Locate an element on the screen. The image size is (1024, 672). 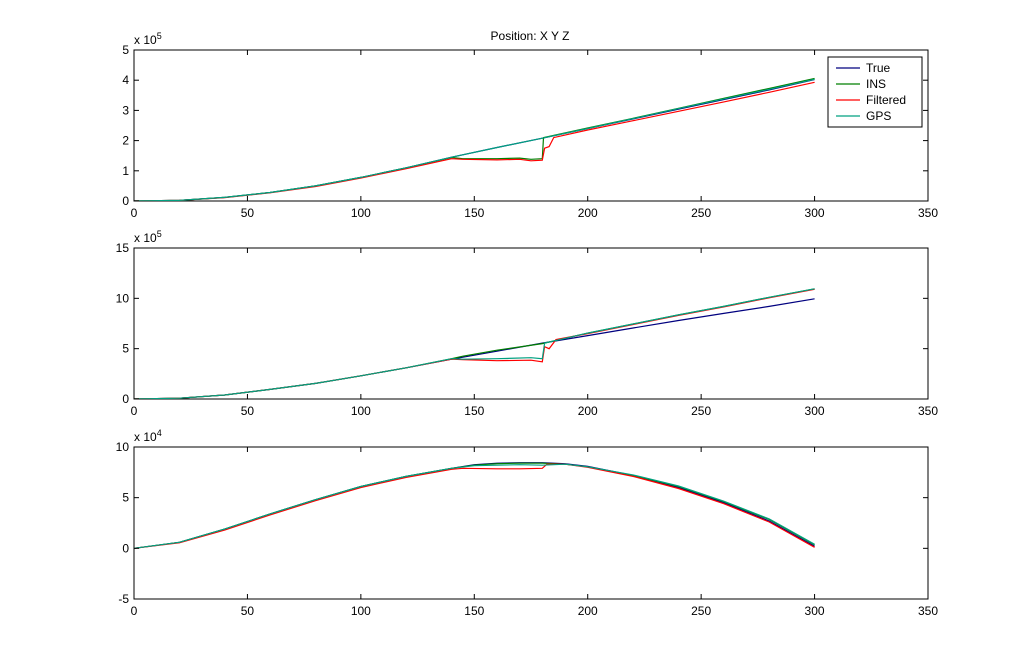
y-tick-label: 1 is located at coordinates (125, 171).